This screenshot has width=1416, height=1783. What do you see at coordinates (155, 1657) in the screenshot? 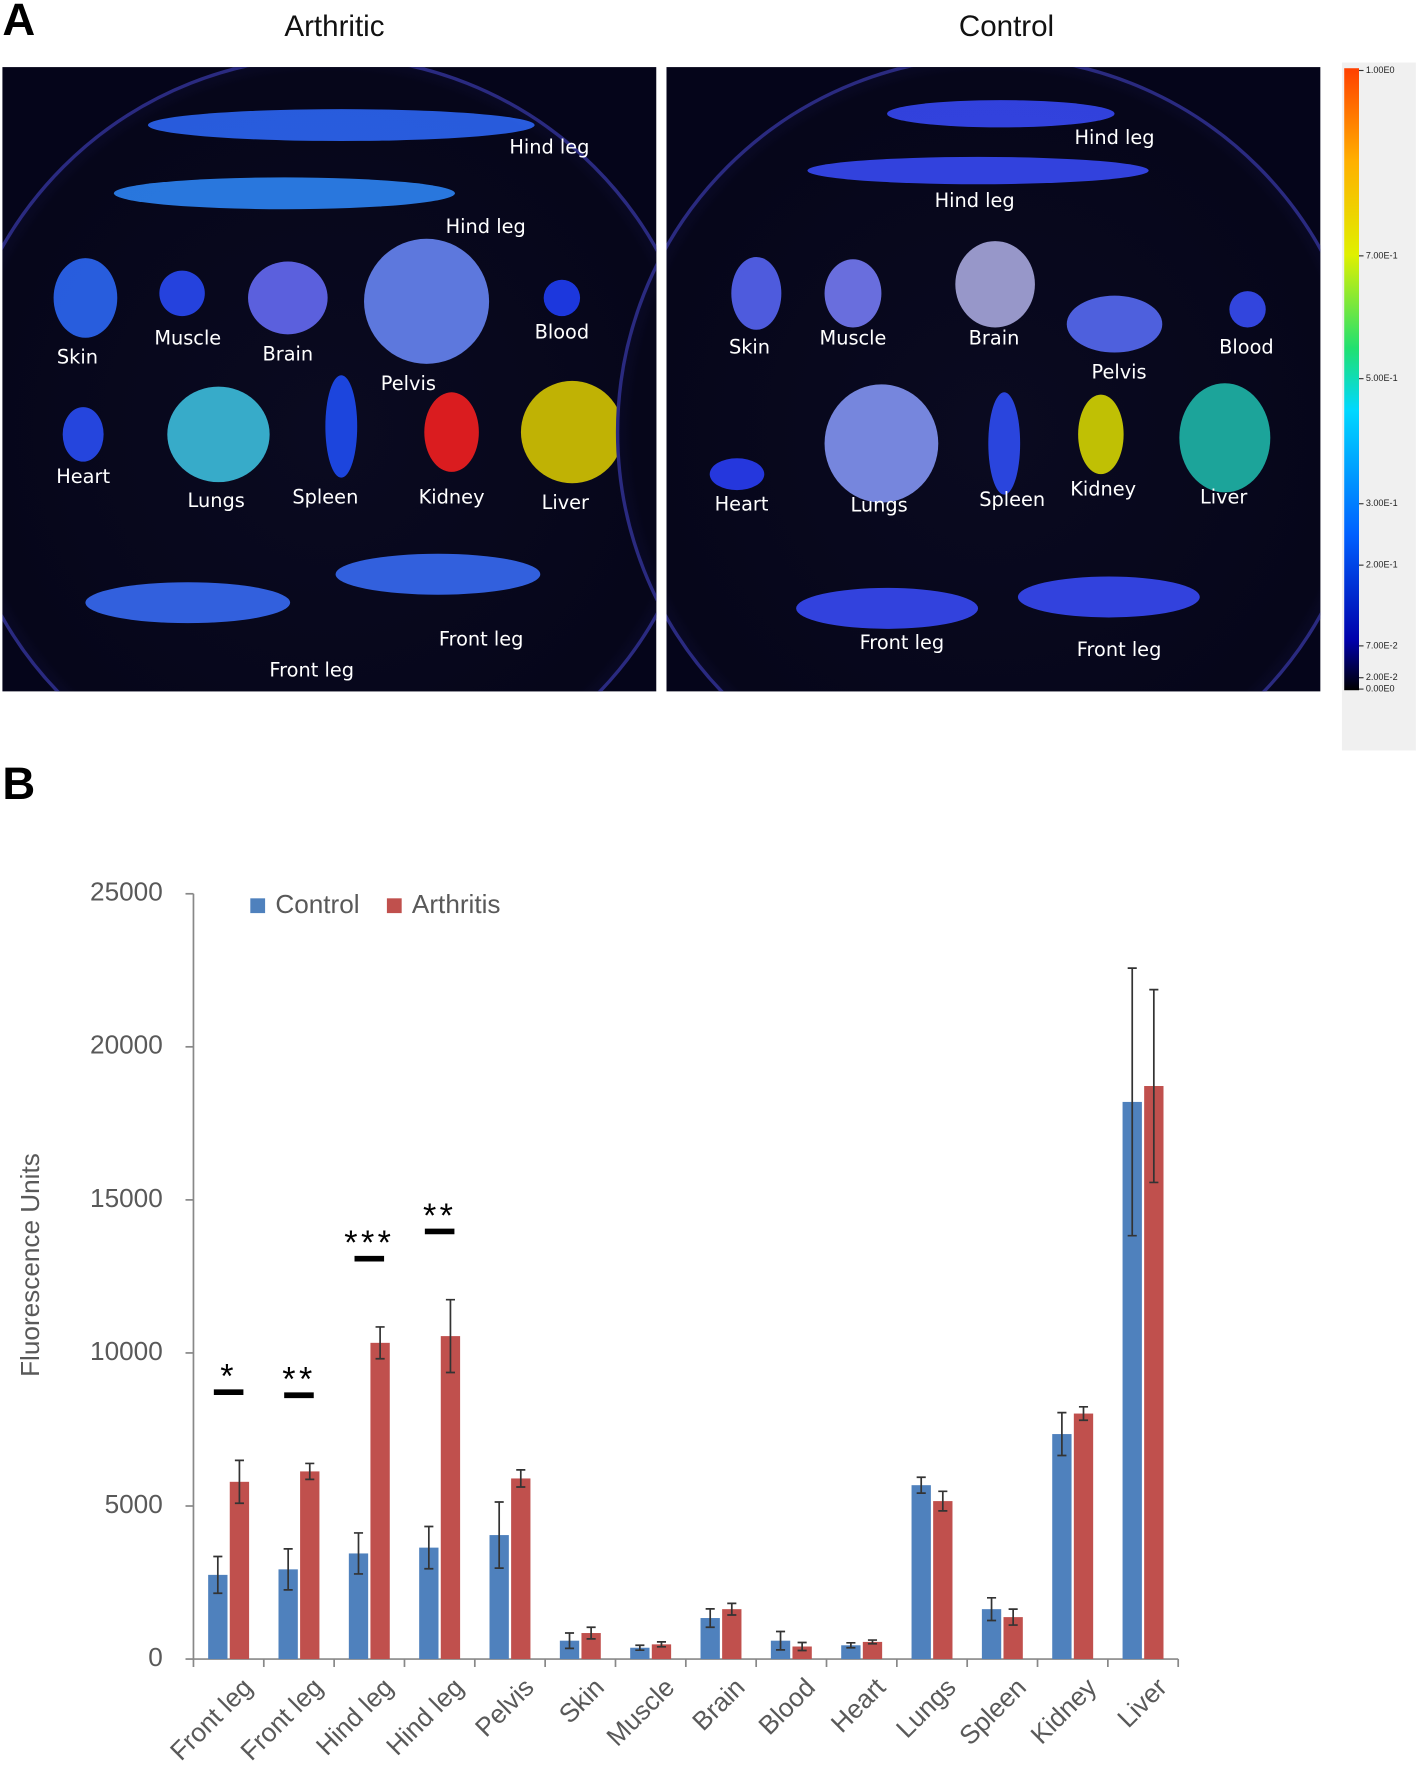
I see `y-tick-label: 0` at bounding box center [155, 1657].